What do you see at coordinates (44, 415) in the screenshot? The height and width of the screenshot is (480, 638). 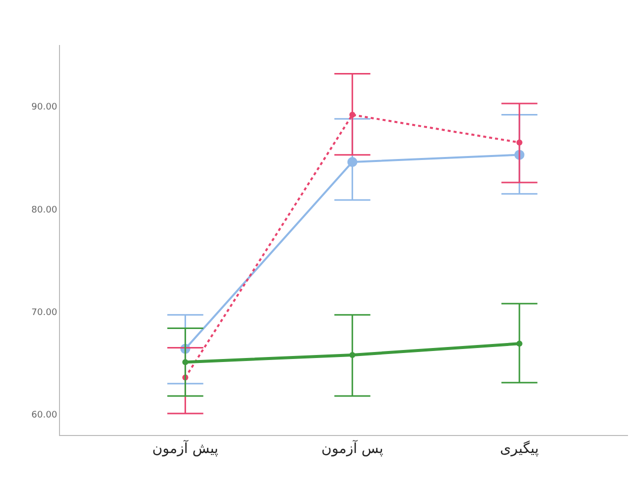 I see `y-tick-label: 60.00` at bounding box center [44, 415].